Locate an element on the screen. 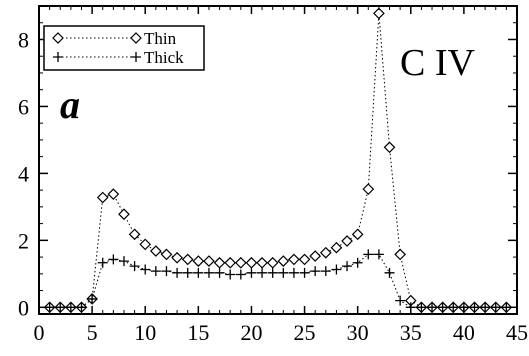  x-tick-label: 25 is located at coordinates (305, 332).